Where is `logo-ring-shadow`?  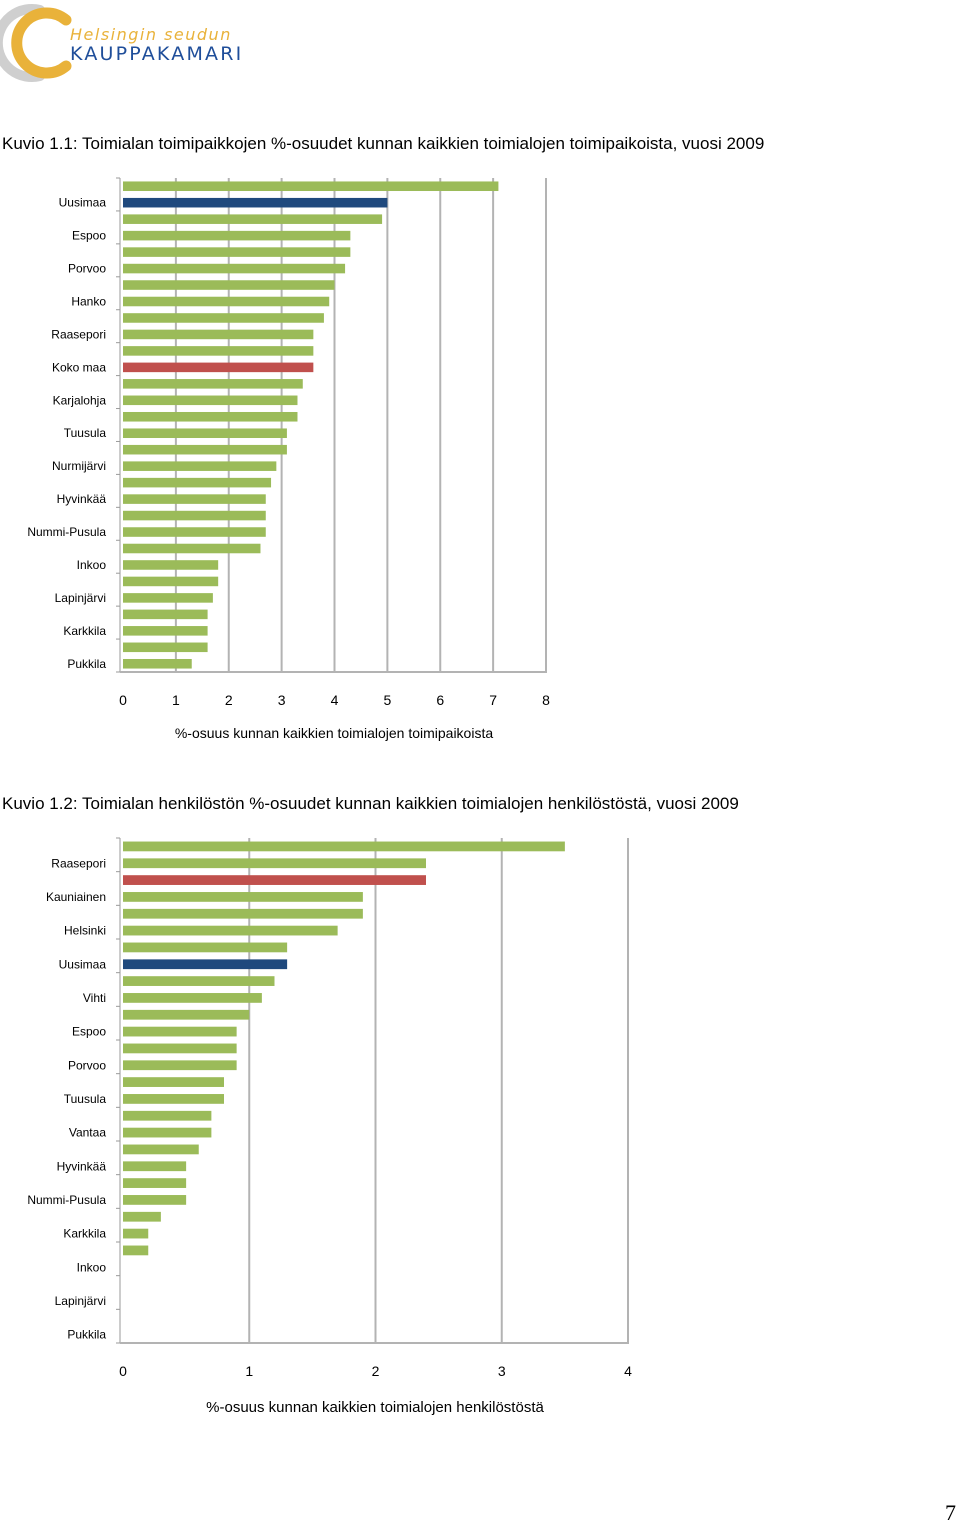 logo-ring-shadow is located at coordinates (22, 43).